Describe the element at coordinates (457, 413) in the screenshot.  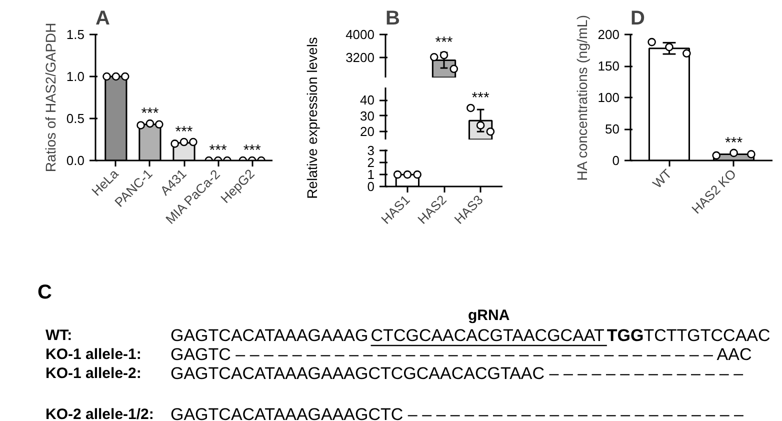
I see `text: GAGTCACATAAAGAAAGCTC – – – – – – – – – – – – – – – – – – – – – – – –` at that location.